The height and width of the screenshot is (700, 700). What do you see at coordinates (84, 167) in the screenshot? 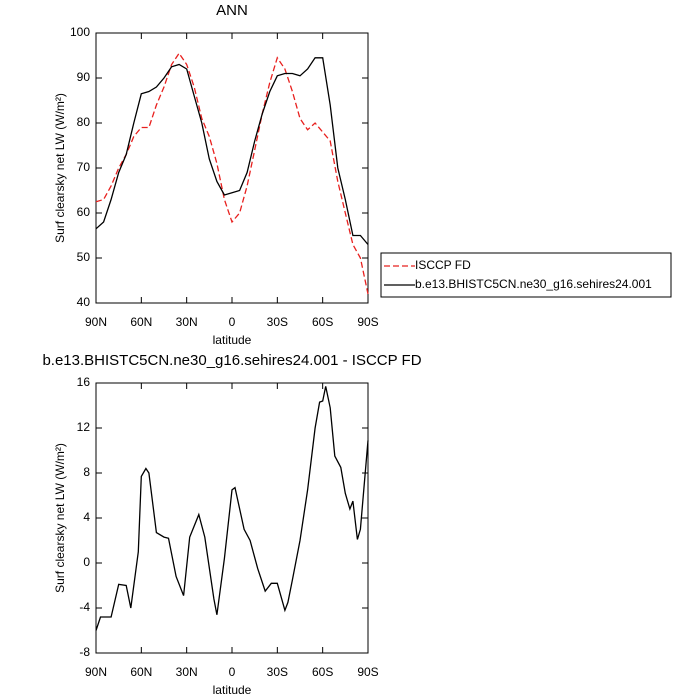
I see `y-tick-label: 70` at bounding box center [84, 167].